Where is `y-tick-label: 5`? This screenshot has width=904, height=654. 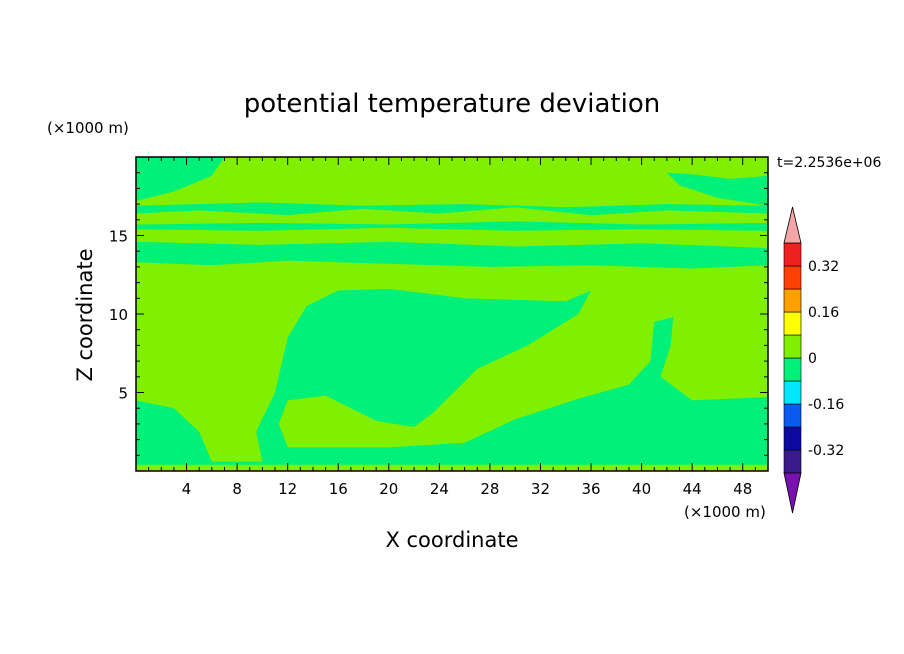 y-tick-label: 5 is located at coordinates (123, 394).